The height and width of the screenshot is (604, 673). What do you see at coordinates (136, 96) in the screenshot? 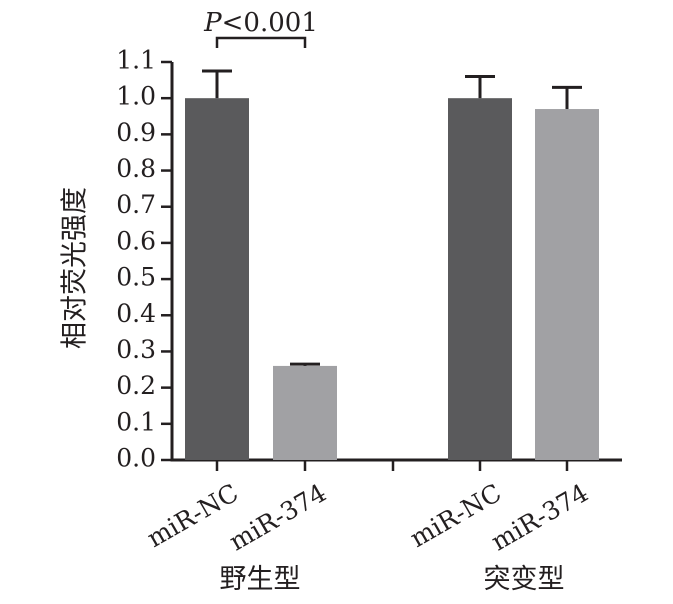
I see `y-tick-label: 1.0` at bounding box center [136, 96].